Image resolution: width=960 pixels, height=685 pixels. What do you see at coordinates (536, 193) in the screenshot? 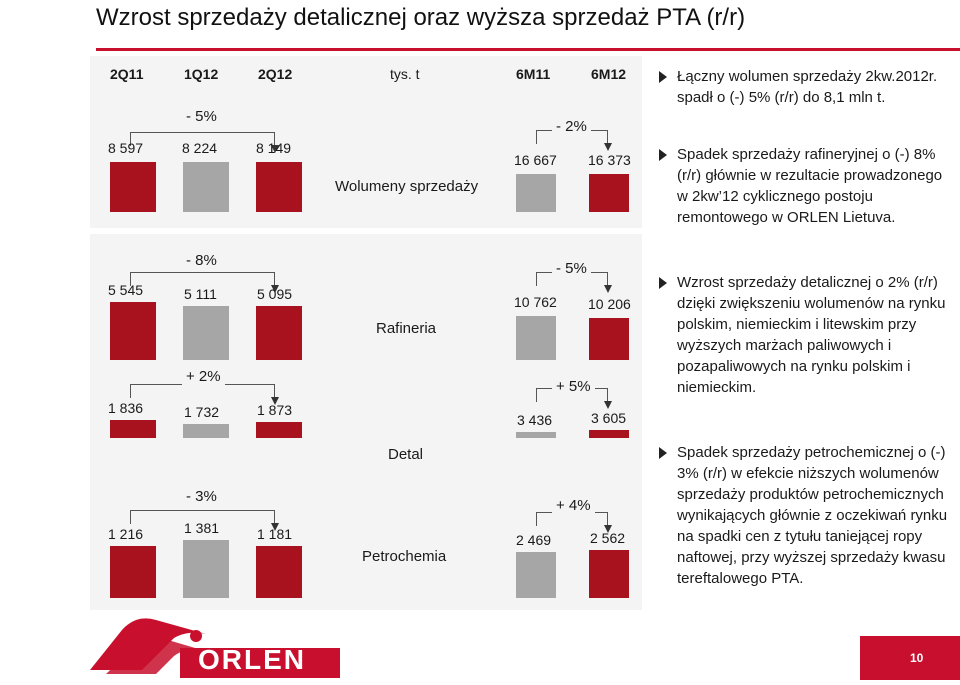
I see `bar-total-6m11` at bounding box center [536, 193].